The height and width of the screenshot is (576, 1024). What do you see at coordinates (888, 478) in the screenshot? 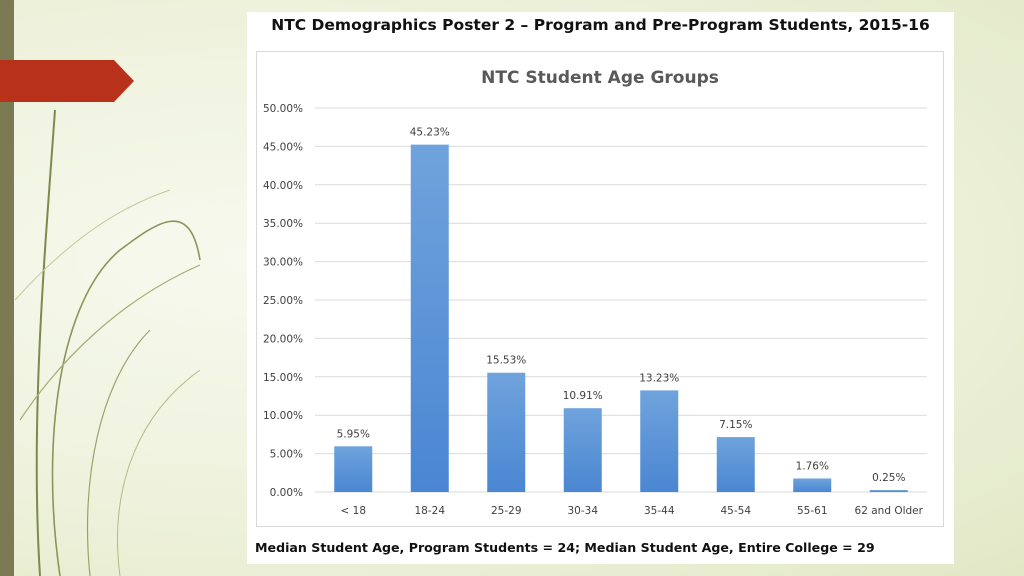
I see `data-label: 0.25%` at bounding box center [888, 478].